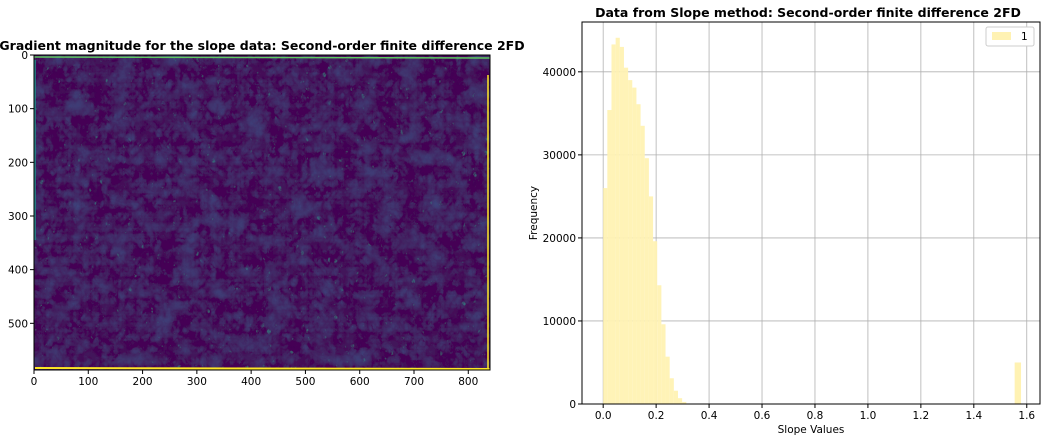  I want to click on heatmap-y-tick-label: 100, so click(18, 110).